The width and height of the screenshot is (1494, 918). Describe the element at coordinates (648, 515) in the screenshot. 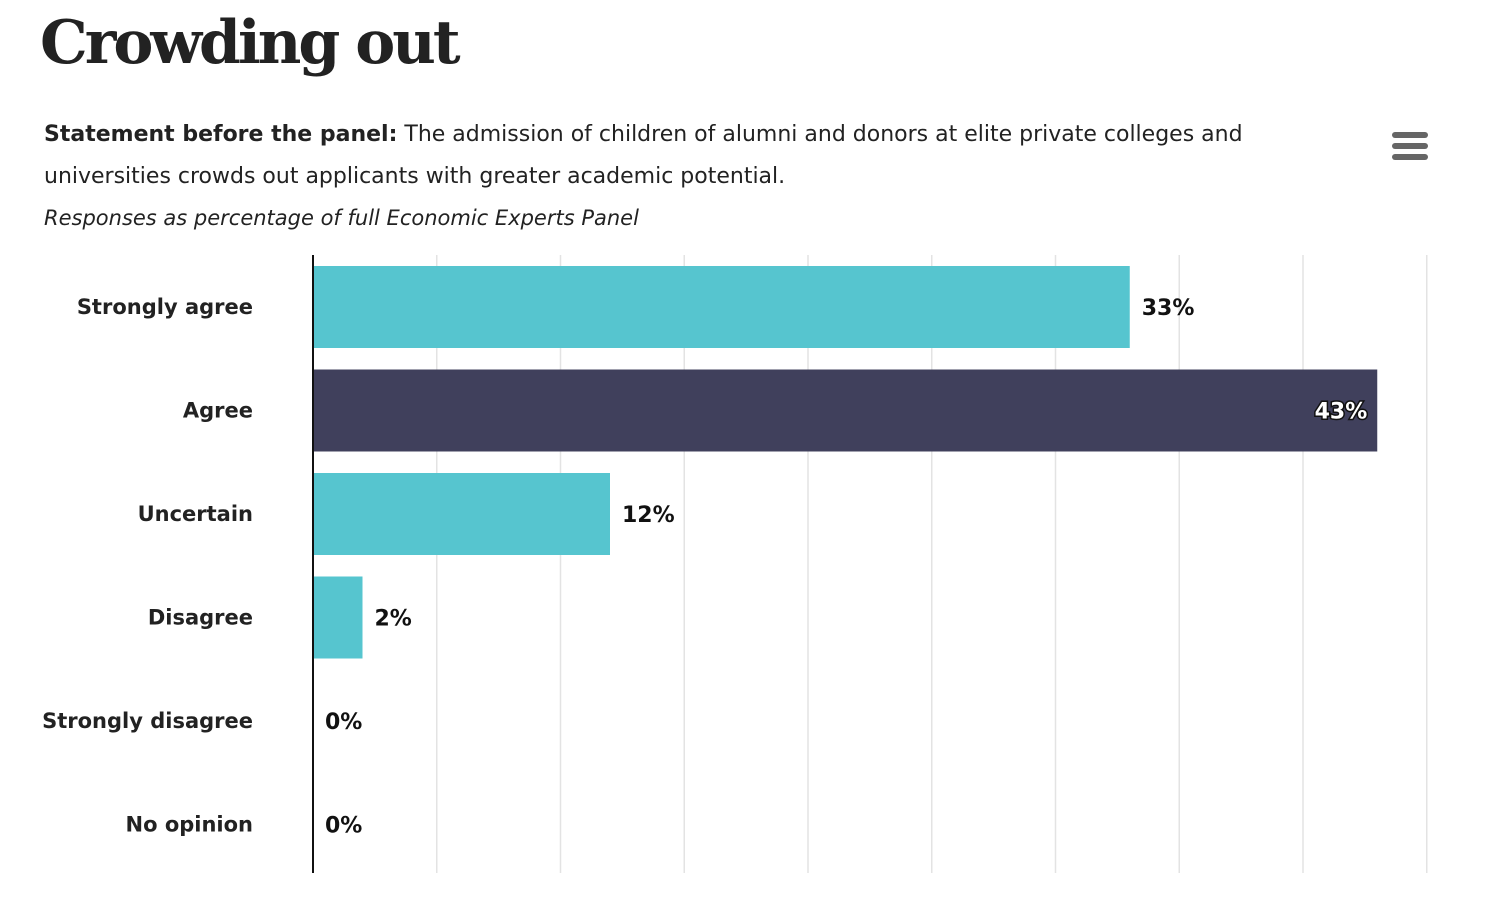

I see `value-label: 12%` at that location.